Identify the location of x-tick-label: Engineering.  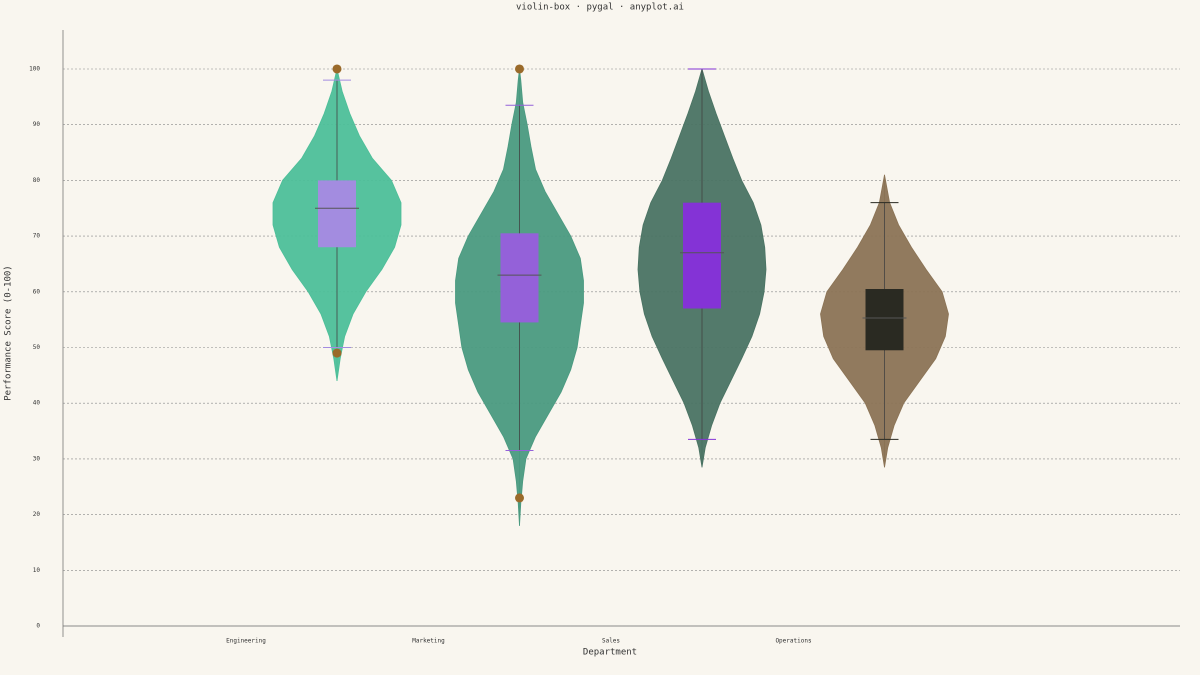
(246, 641).